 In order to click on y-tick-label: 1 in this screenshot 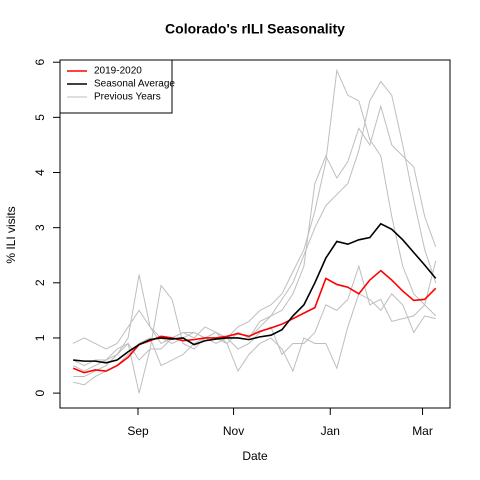, I will do `click(40, 337)`.